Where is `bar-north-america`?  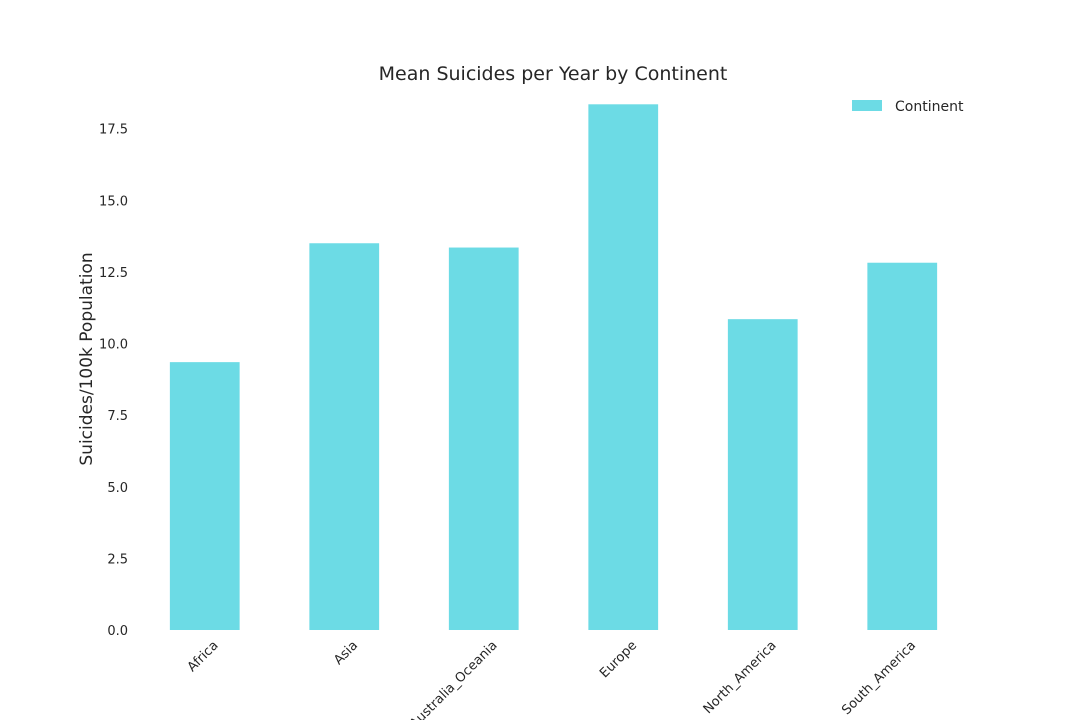 bar-north-america is located at coordinates (762, 474).